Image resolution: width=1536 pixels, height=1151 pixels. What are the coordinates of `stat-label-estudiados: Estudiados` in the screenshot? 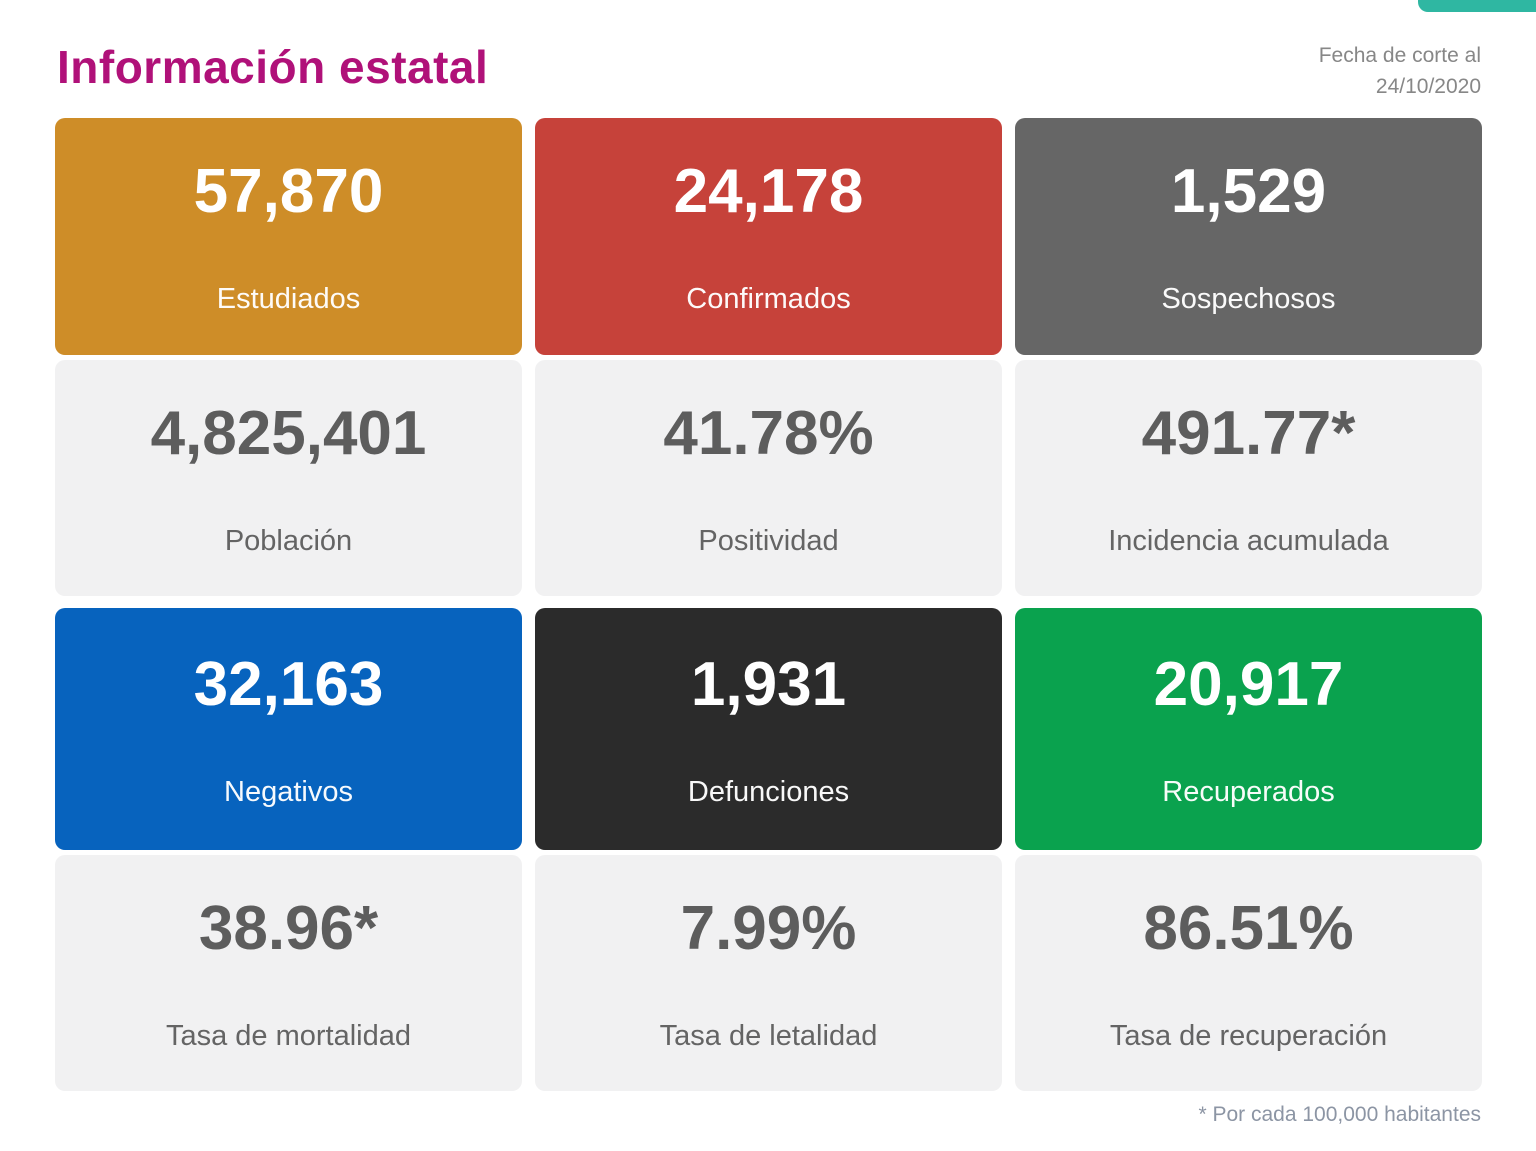 It's located at (288, 299).